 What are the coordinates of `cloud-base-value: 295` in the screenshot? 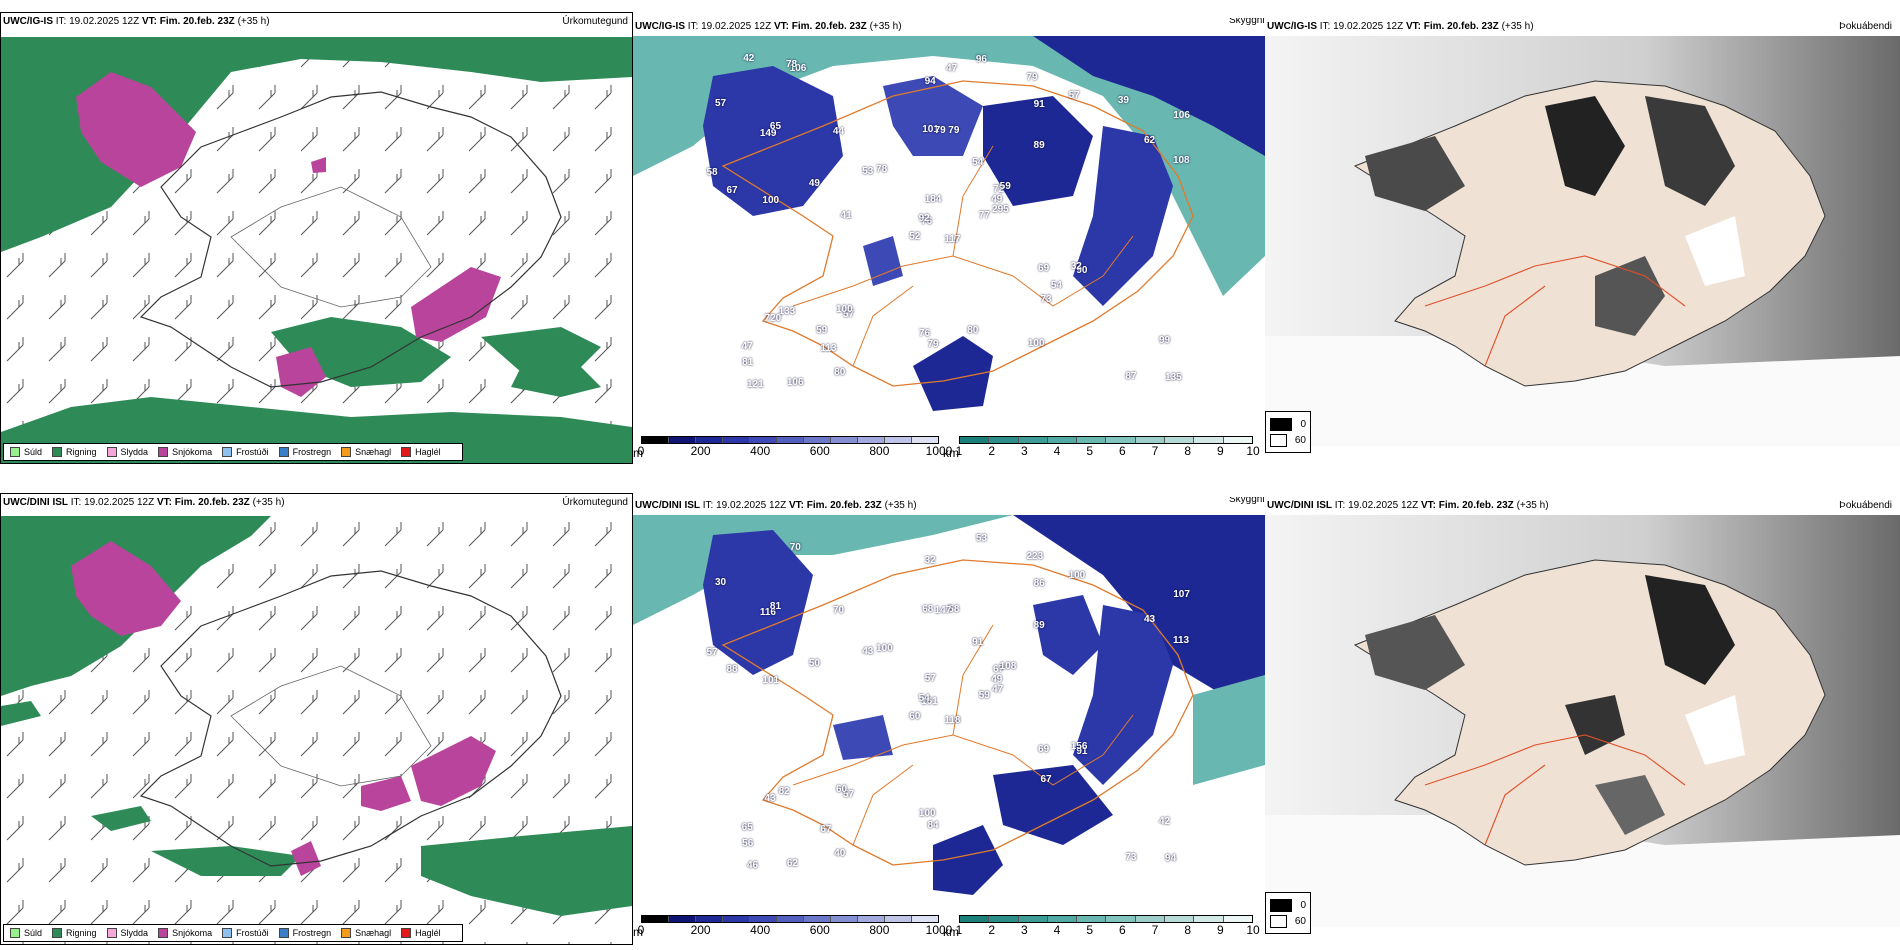 It's located at (1000, 209).